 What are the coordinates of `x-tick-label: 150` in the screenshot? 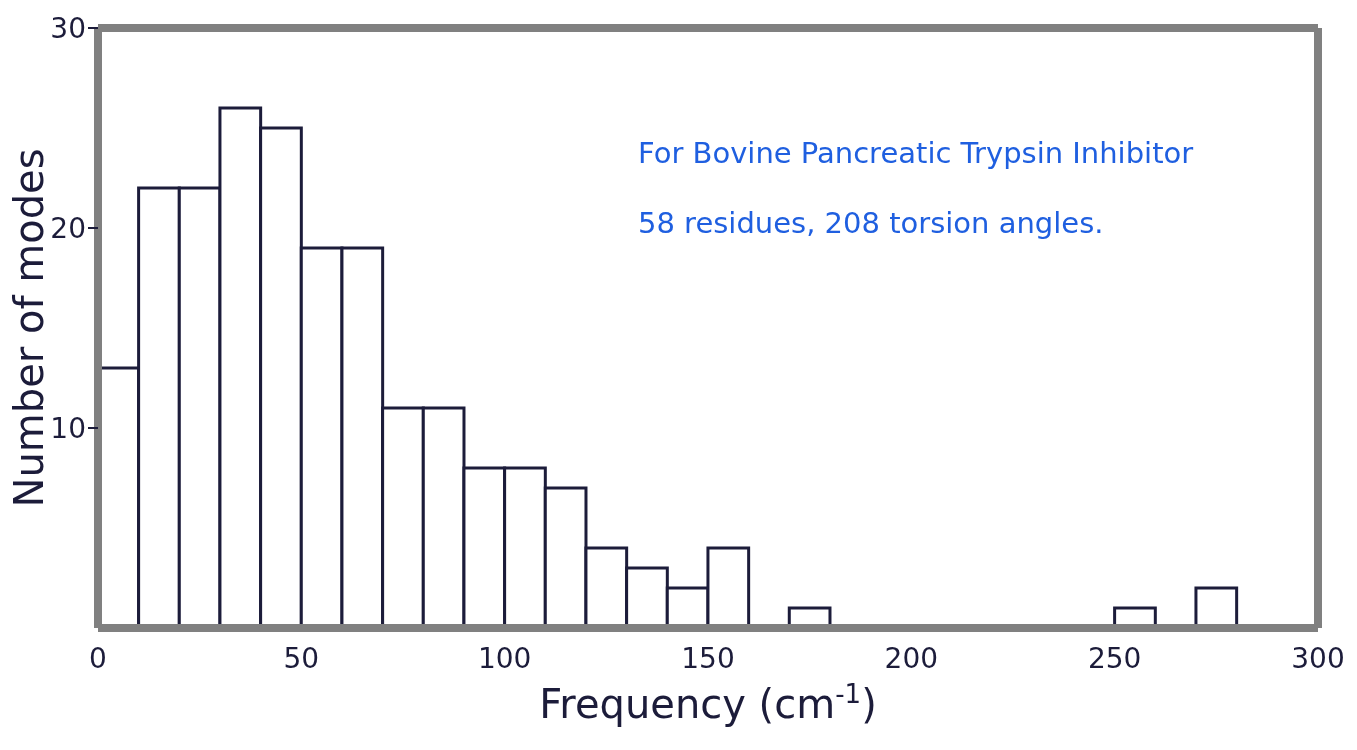 It's located at (708, 658).